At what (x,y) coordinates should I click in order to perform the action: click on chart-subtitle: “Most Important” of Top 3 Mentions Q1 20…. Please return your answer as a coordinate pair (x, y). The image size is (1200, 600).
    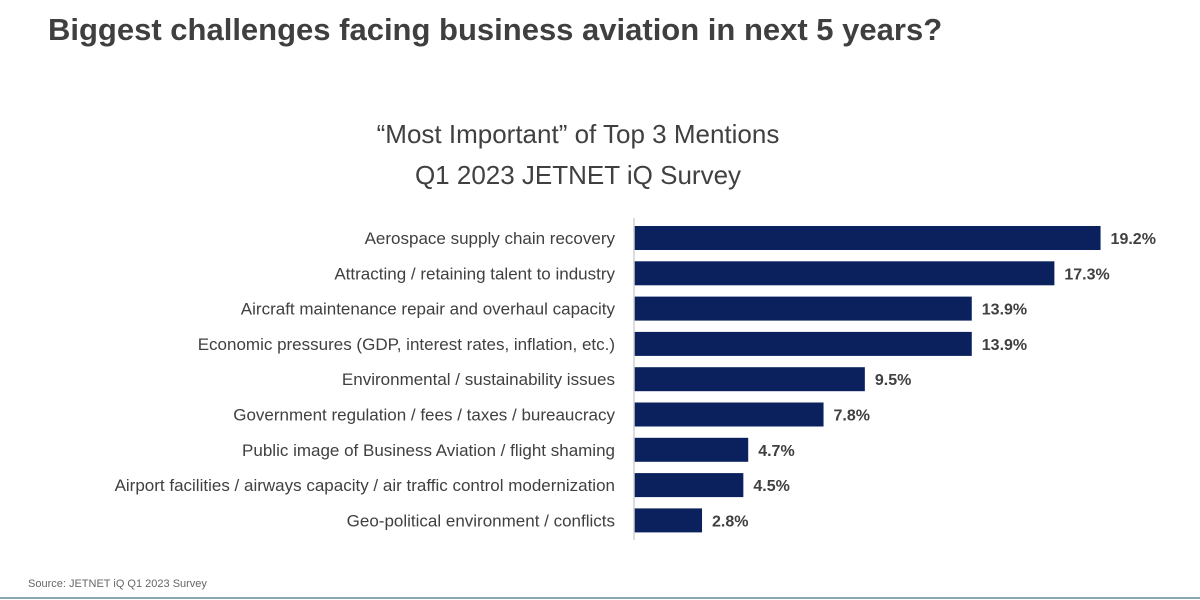
    Looking at the image, I should click on (578, 155).